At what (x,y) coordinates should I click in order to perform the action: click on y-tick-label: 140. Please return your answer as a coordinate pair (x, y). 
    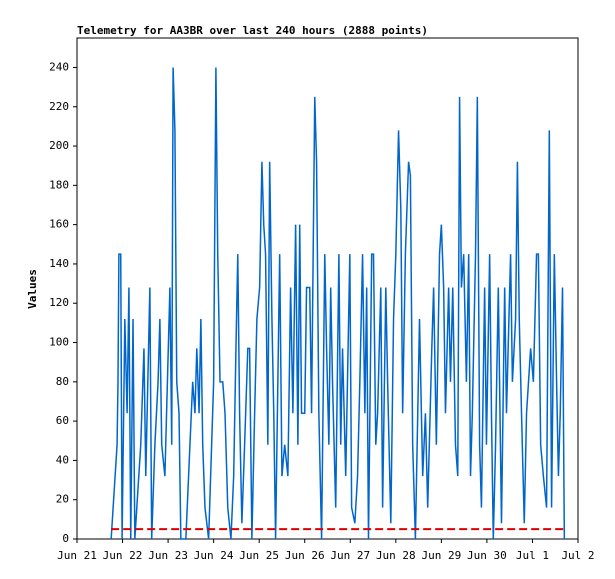
    Looking at the image, I should click on (59, 263).